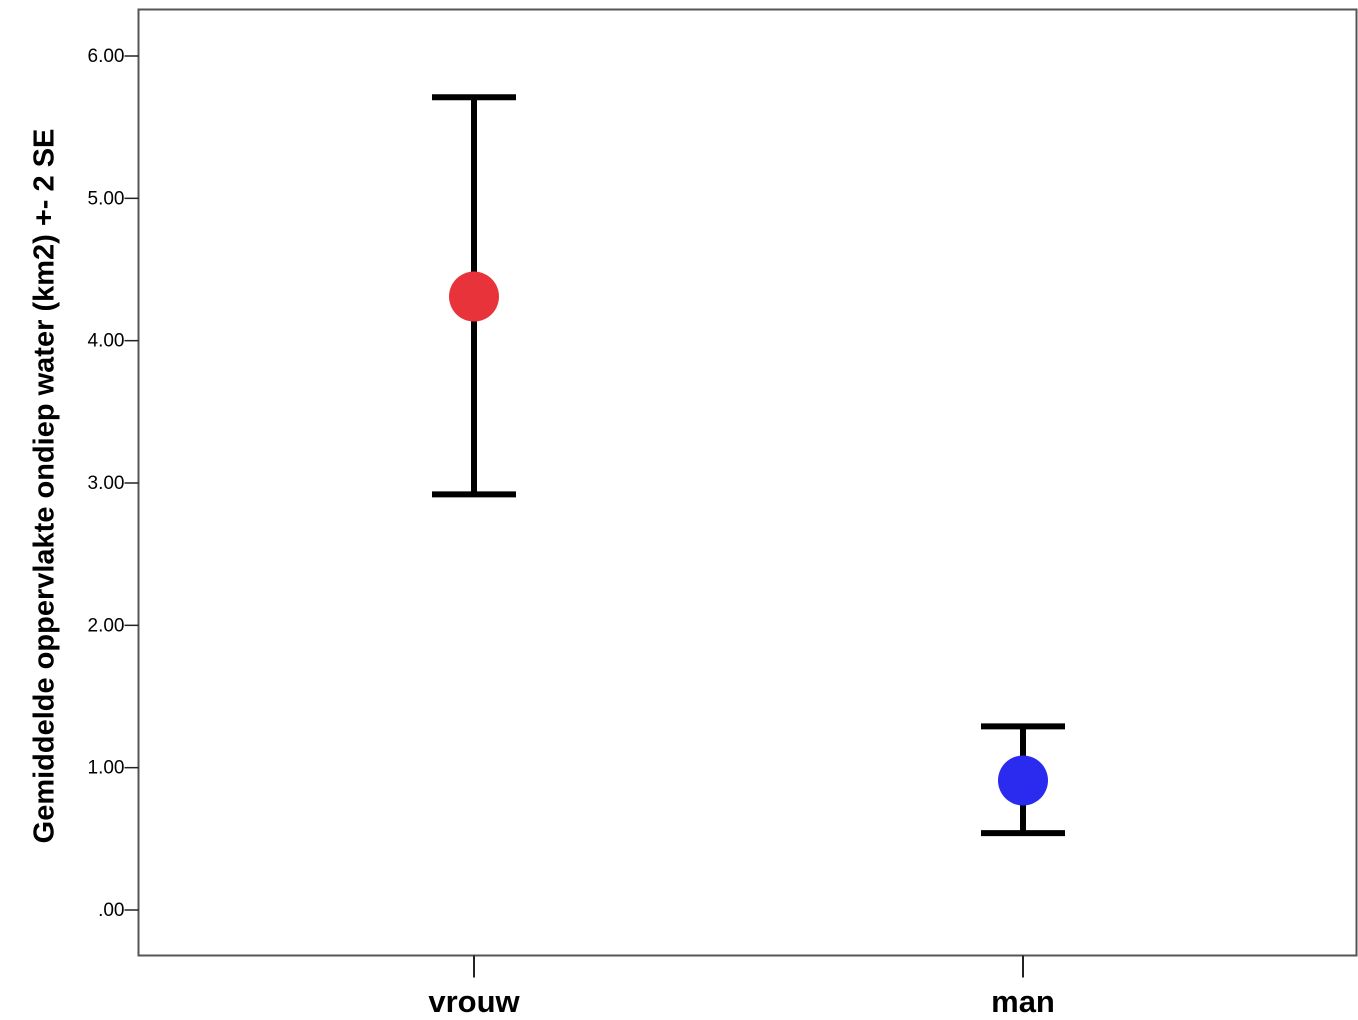 The height and width of the screenshot is (1020, 1358). What do you see at coordinates (106, 483) in the screenshot?
I see `y-tick-label: 3.00` at bounding box center [106, 483].